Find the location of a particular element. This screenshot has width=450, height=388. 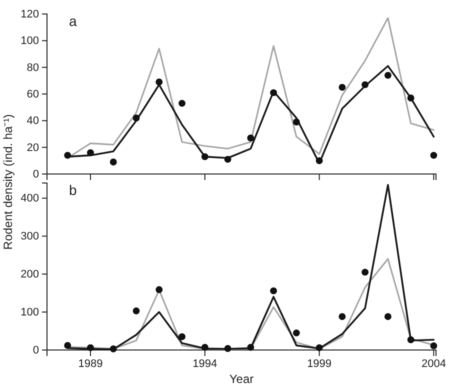

x-tick-label: 1994 is located at coordinates (205, 364).